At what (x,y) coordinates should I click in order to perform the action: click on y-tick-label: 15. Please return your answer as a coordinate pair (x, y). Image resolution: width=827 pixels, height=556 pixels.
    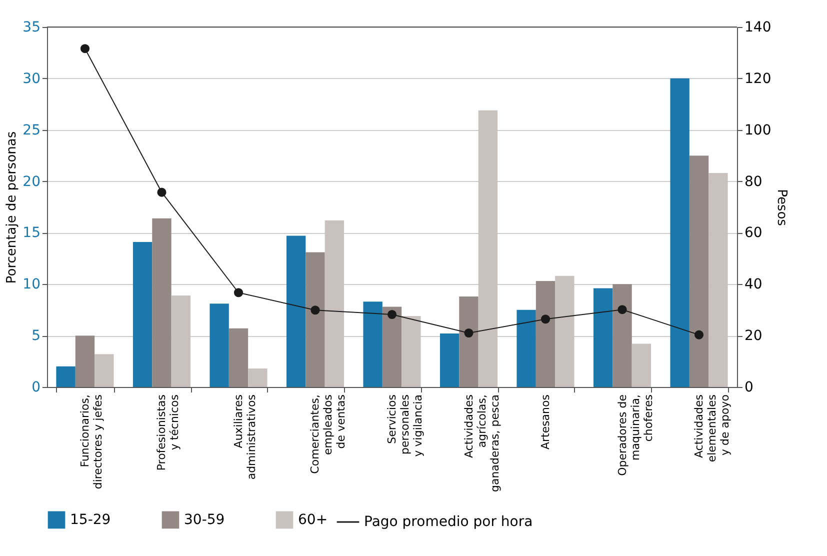
    Looking at the image, I should click on (31, 233).